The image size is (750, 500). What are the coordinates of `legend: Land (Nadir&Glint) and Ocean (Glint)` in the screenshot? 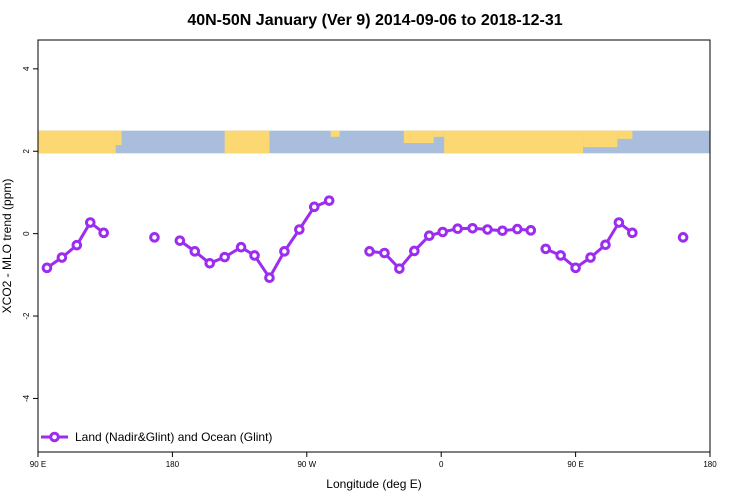 It's located at (156, 437).